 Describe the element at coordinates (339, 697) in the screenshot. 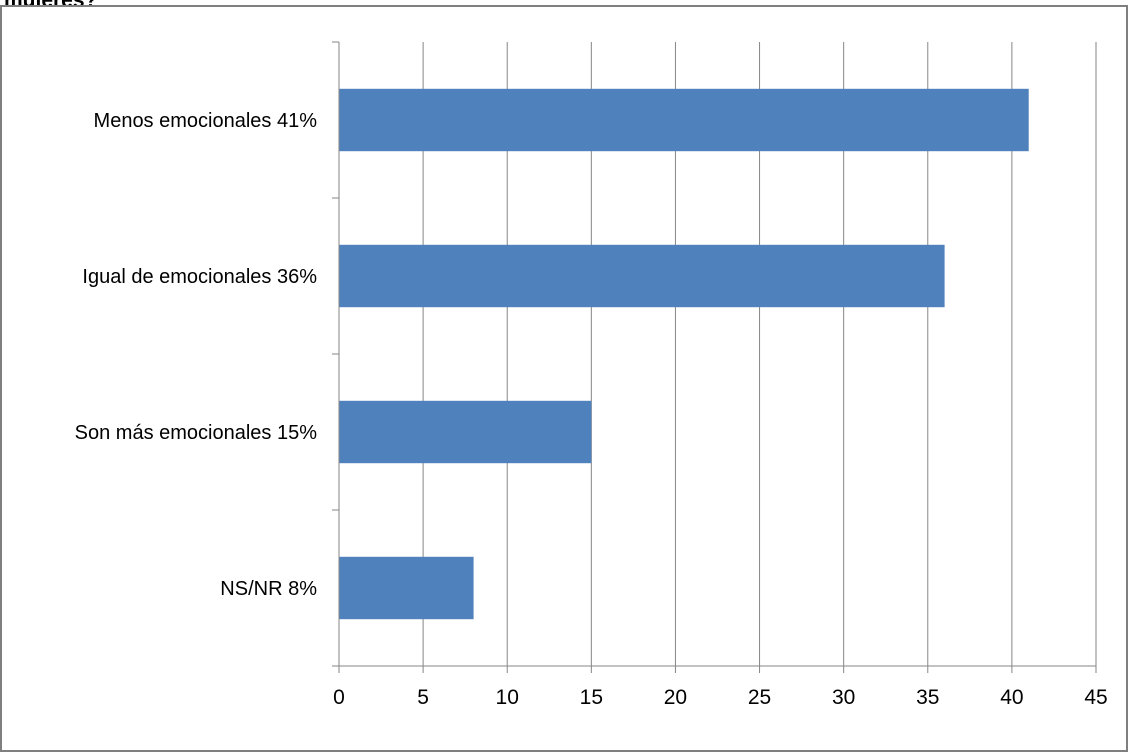

I see `x-tick-label: 0` at that location.